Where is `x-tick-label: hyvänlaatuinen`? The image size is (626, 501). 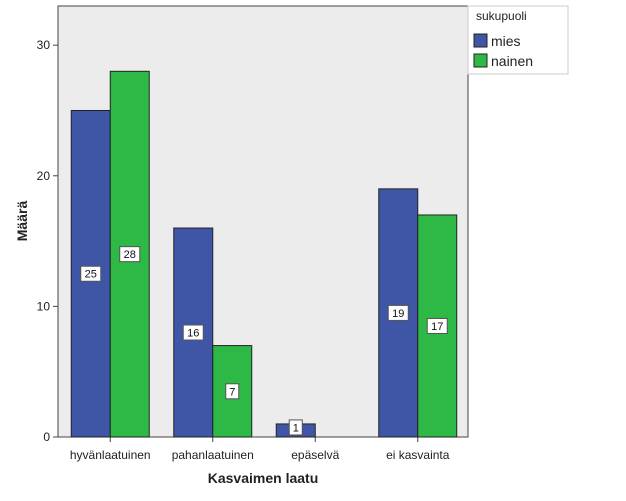 x-tick-label: hyvänlaatuinen is located at coordinates (110, 455).